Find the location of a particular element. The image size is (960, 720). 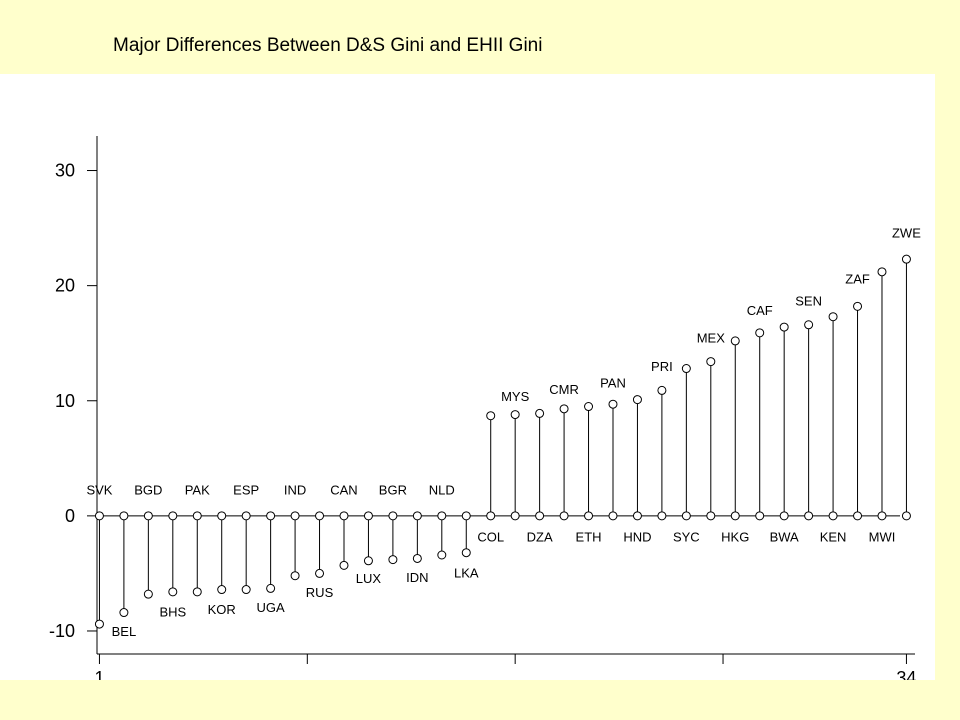

point-label: COL is located at coordinates (490, 537).